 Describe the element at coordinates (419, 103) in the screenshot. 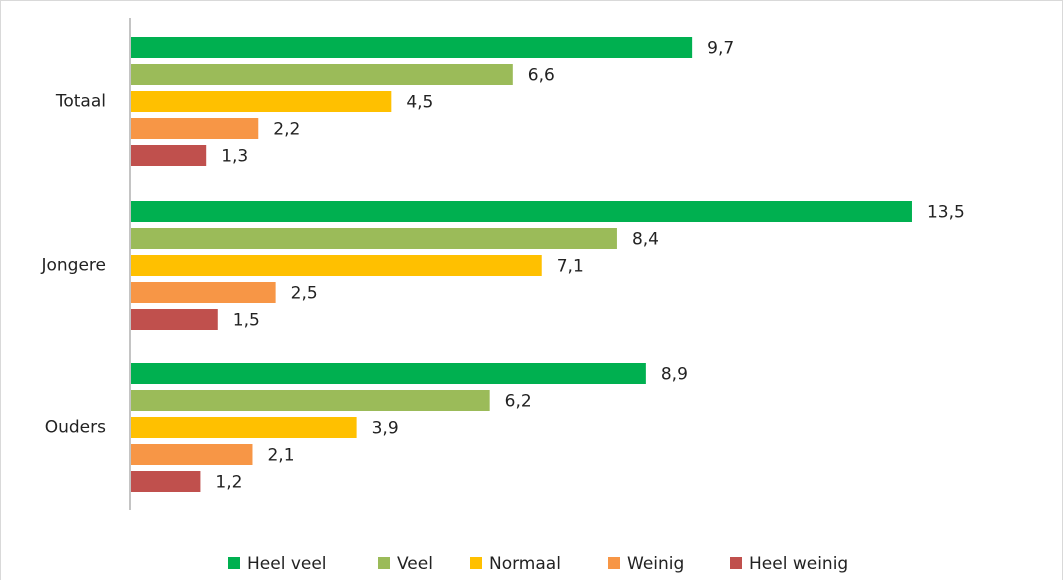

I see `value-label: 4,5` at that location.